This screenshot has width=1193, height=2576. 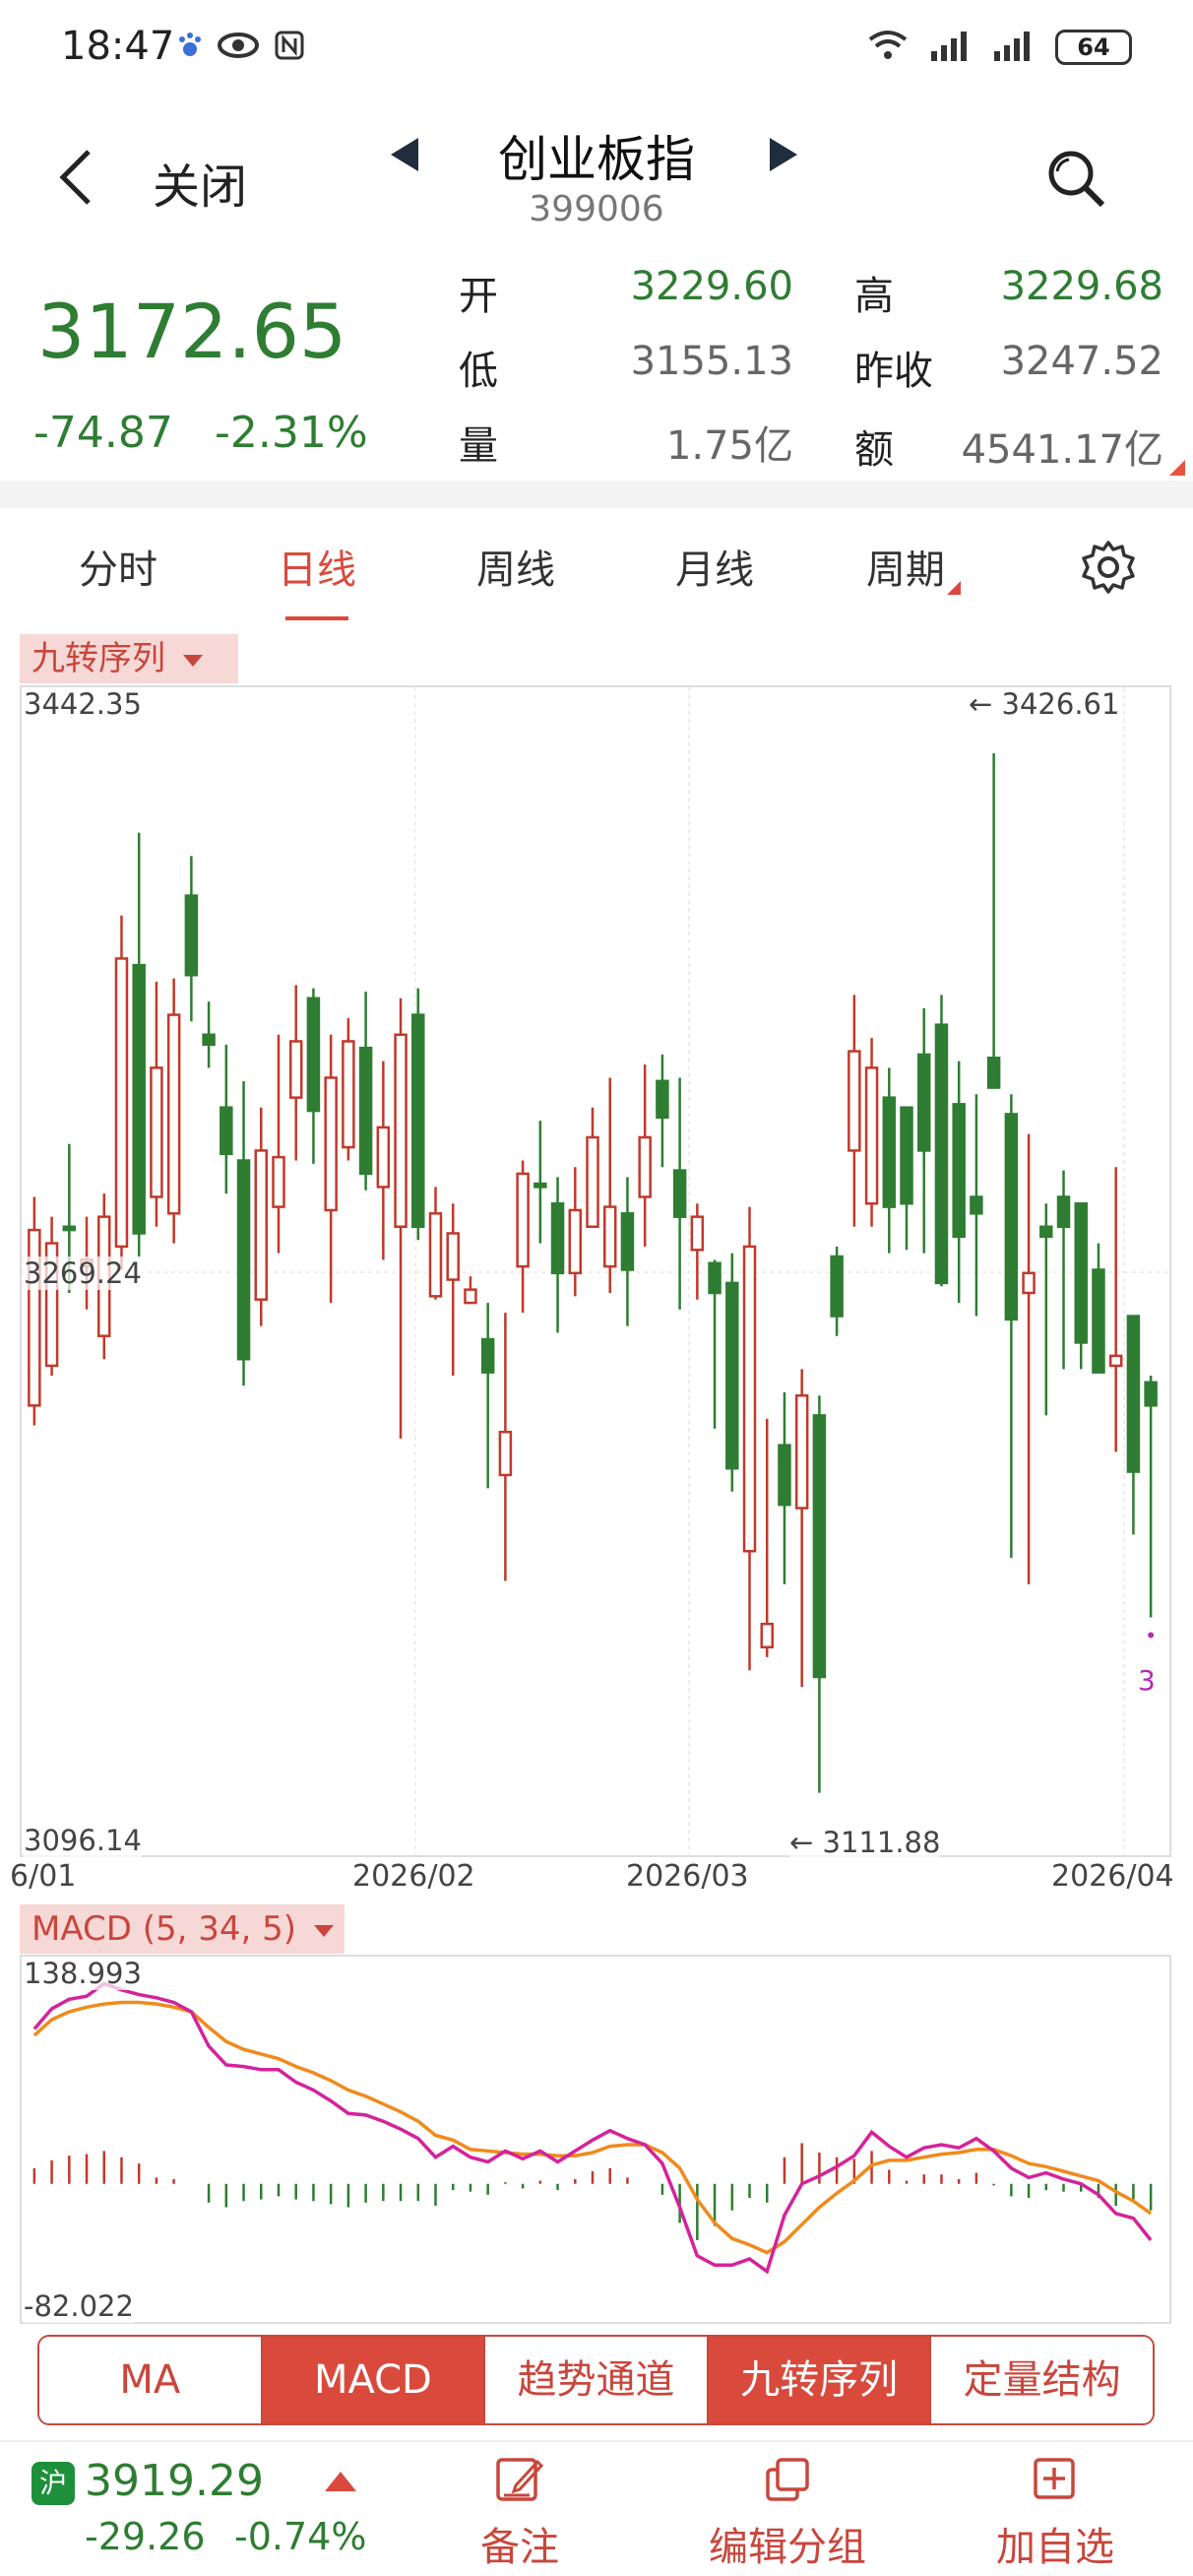 I want to click on tab-monthly: 月线, so click(x=714, y=570).